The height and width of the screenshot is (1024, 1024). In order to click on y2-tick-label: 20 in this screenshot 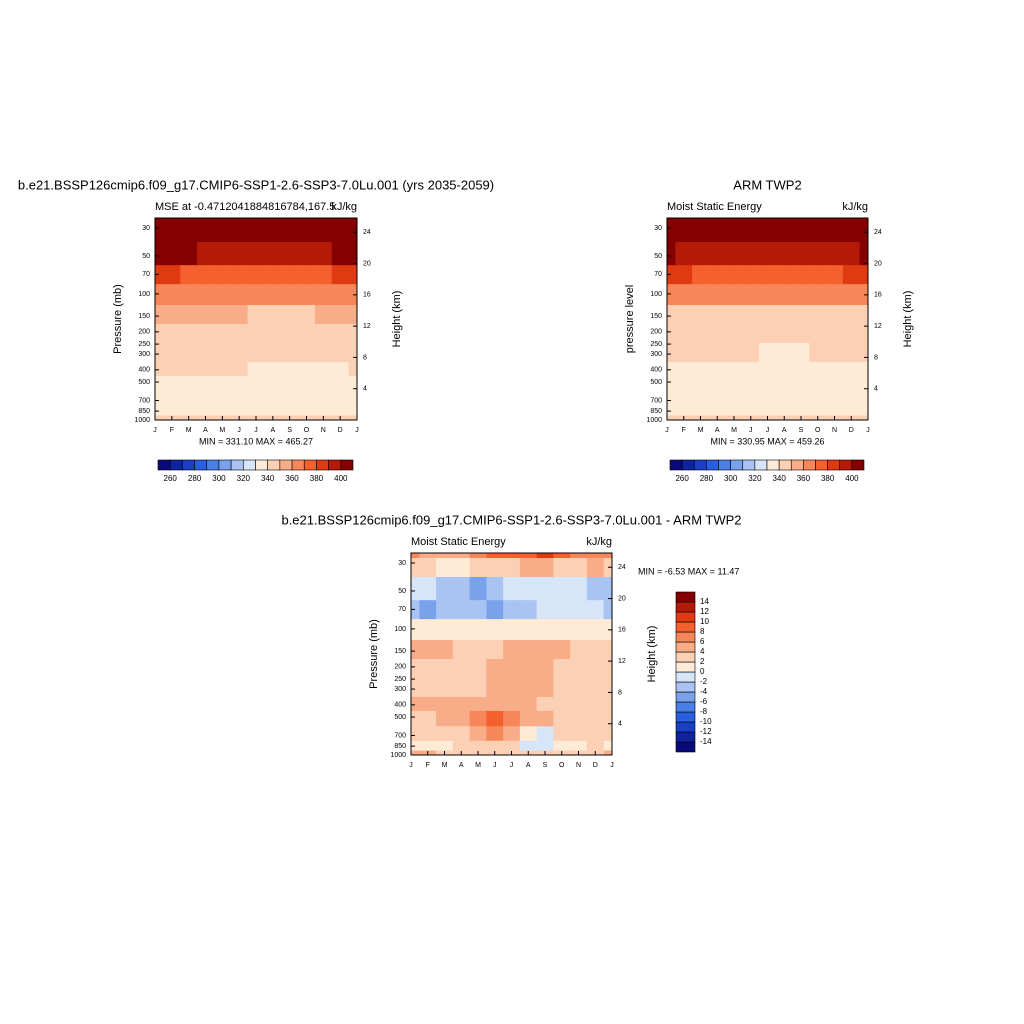, I will do `click(367, 263)`.